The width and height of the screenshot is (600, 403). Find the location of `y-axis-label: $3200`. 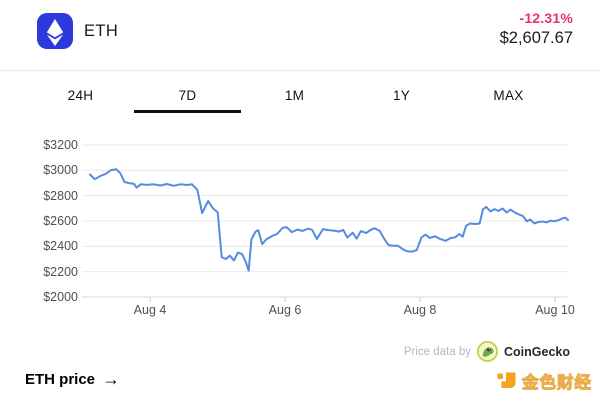

y-axis-label: $3200 is located at coordinates (60, 145).